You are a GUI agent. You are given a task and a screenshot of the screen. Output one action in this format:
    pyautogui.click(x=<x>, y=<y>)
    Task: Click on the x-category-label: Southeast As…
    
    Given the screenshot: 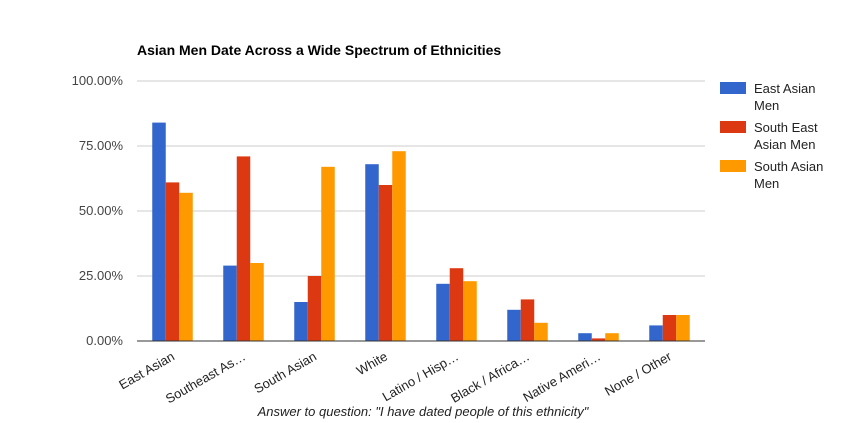 What is the action you would take?
    pyautogui.click(x=205, y=378)
    